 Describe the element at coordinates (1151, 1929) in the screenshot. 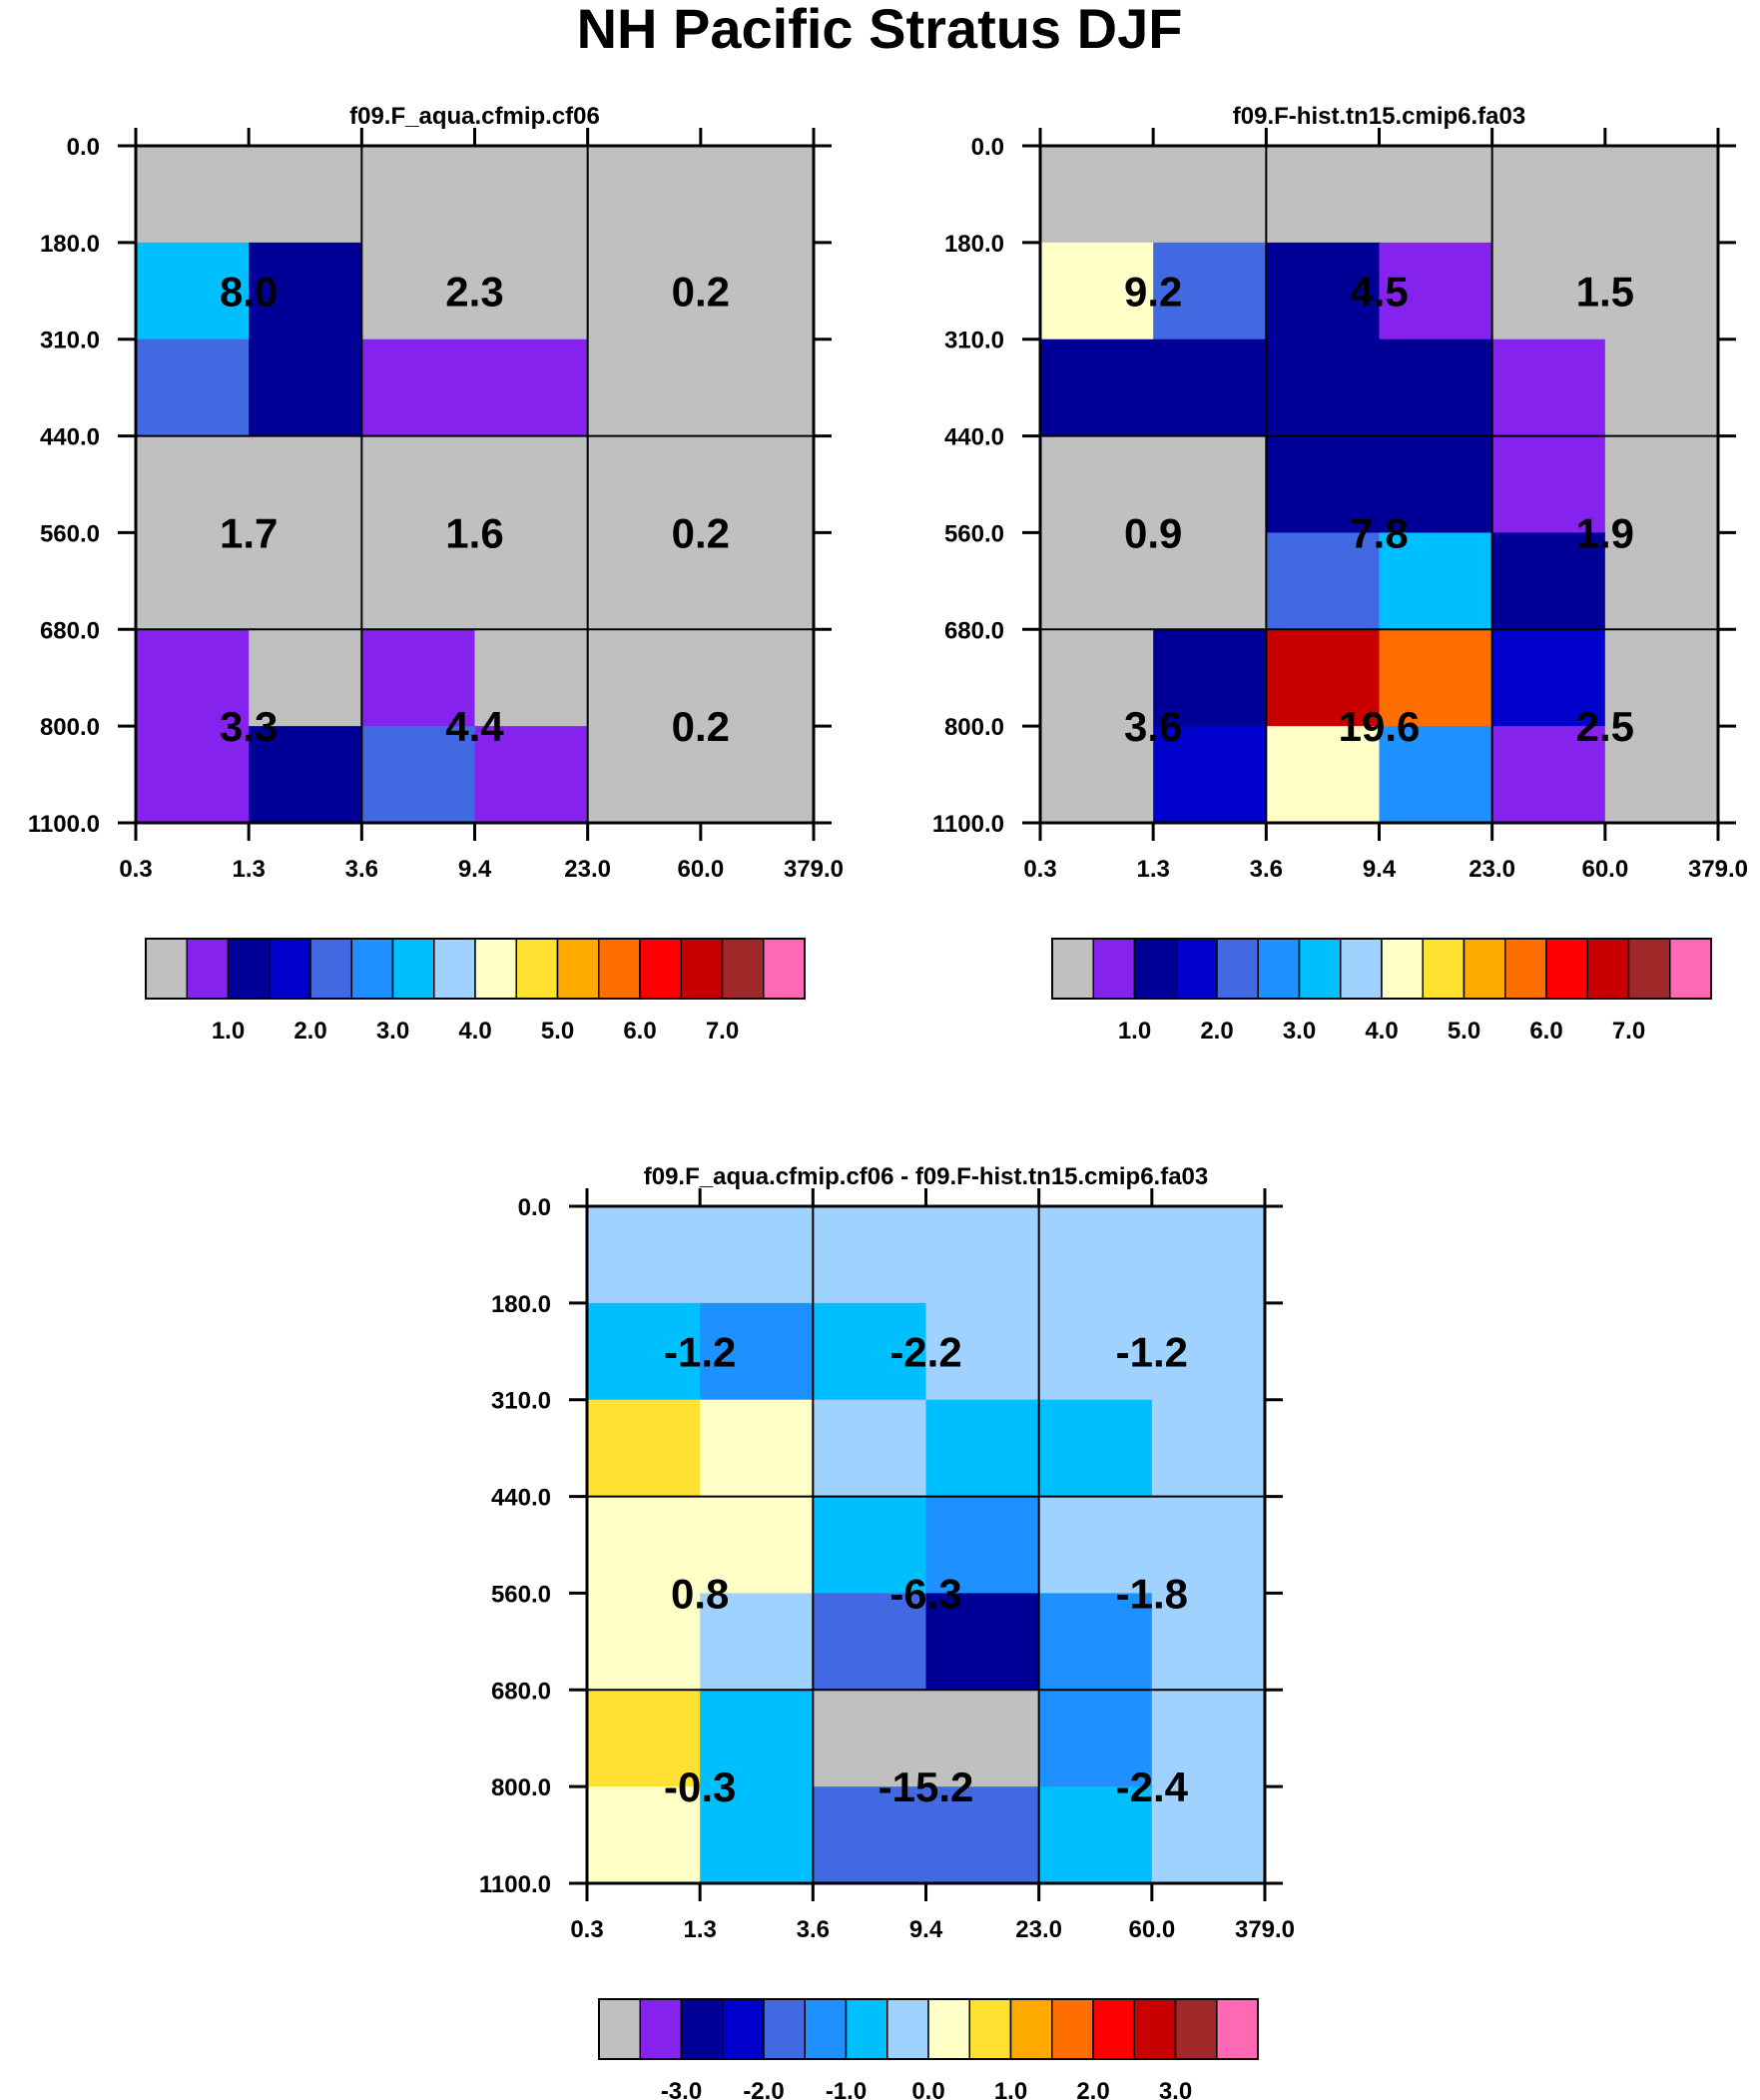

I see `x-tick-label: 60.0` at that location.